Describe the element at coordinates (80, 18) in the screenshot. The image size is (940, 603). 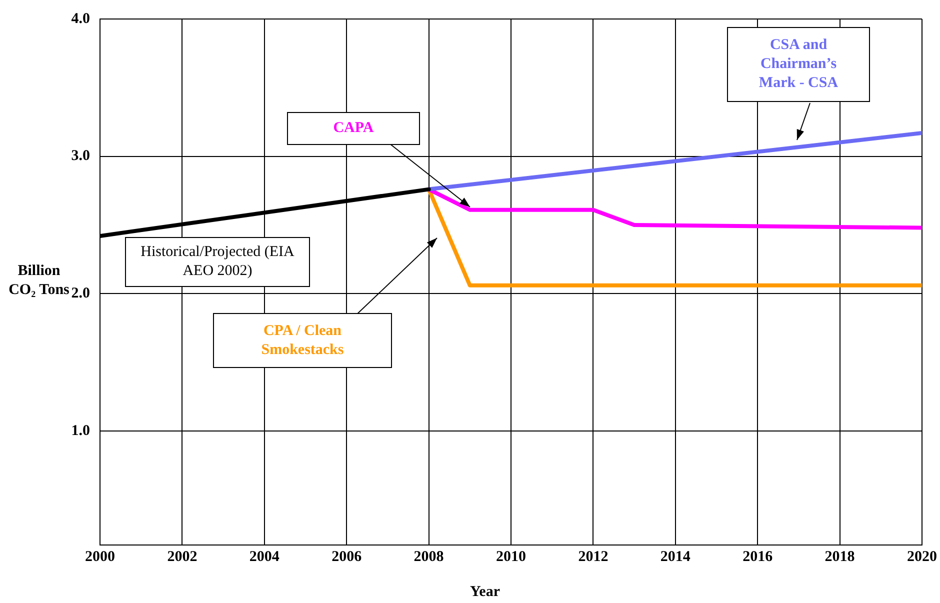
I see `y-tick-label: 4.0` at that location.